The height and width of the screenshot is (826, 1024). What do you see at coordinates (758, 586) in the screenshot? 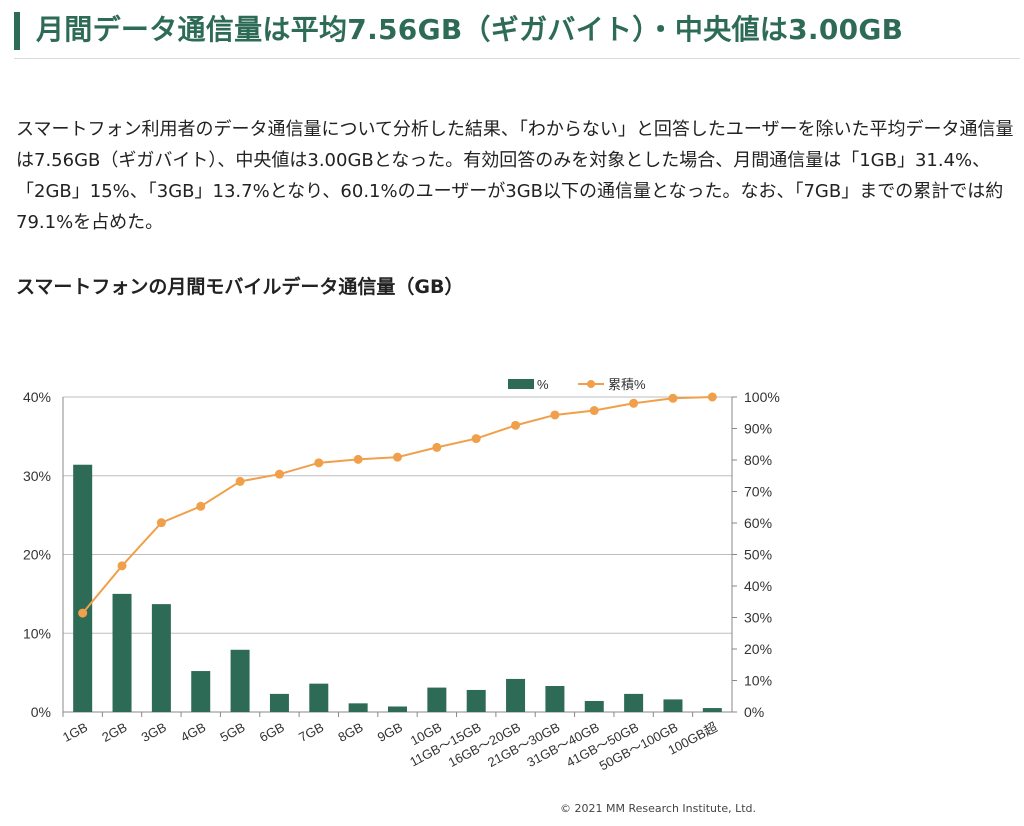
I see `y-right-tick-label: 40%` at bounding box center [758, 586].